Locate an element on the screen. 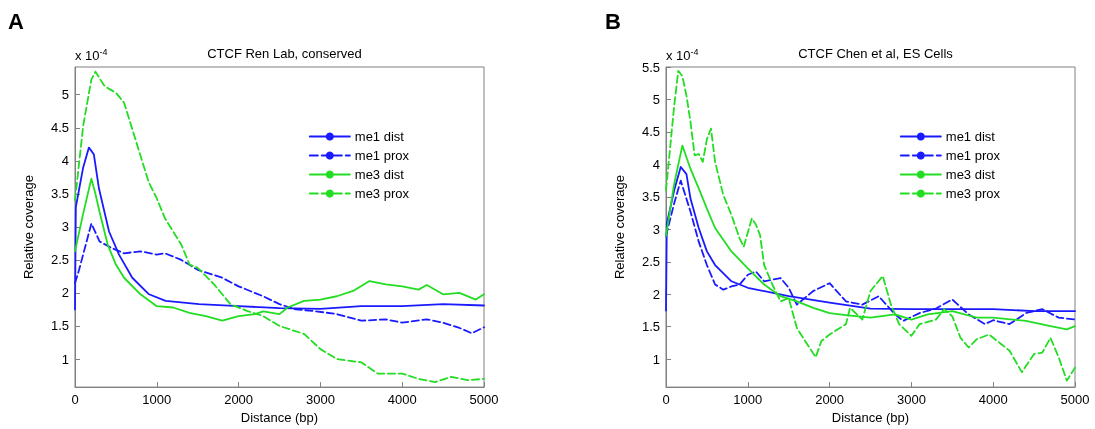  chart-title: CTCF Ren Lab, conserved is located at coordinates (284, 53).